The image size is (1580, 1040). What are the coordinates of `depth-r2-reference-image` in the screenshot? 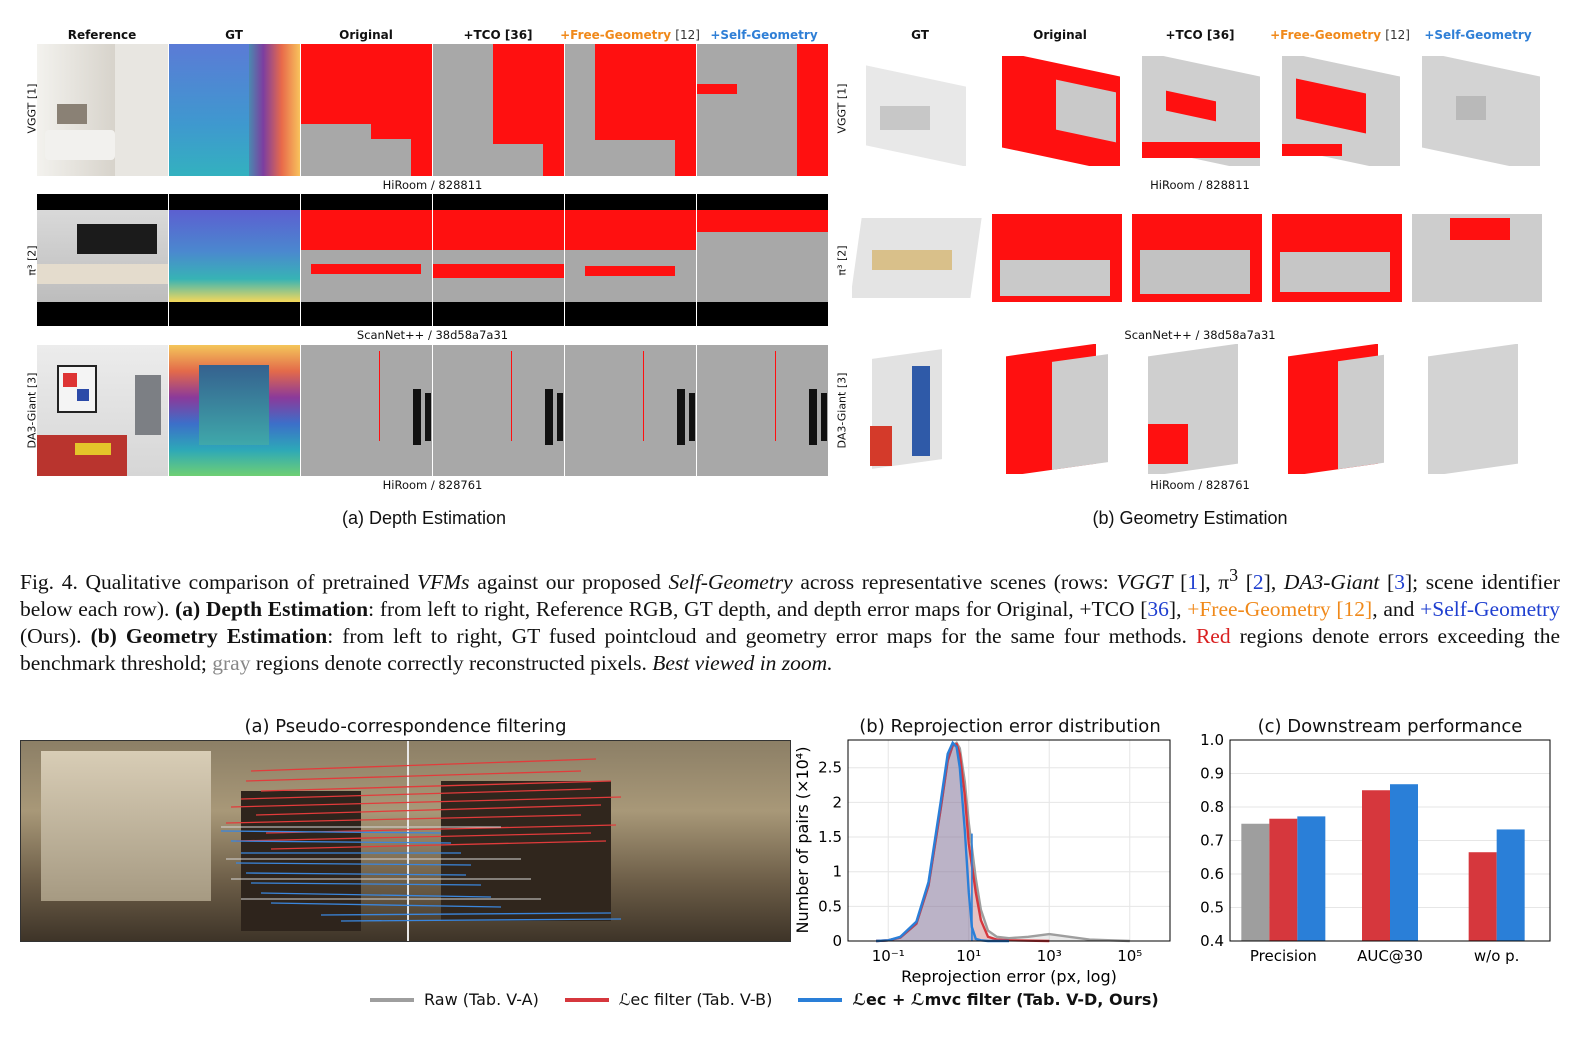 It's located at (102, 260).